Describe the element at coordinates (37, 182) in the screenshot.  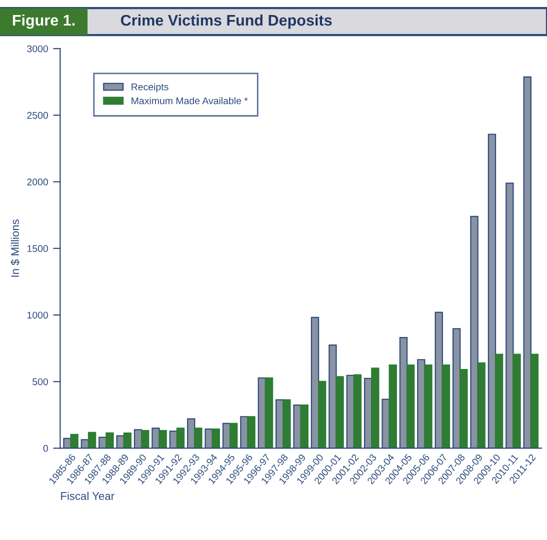
I see `y-tick-label: 2000` at that location.